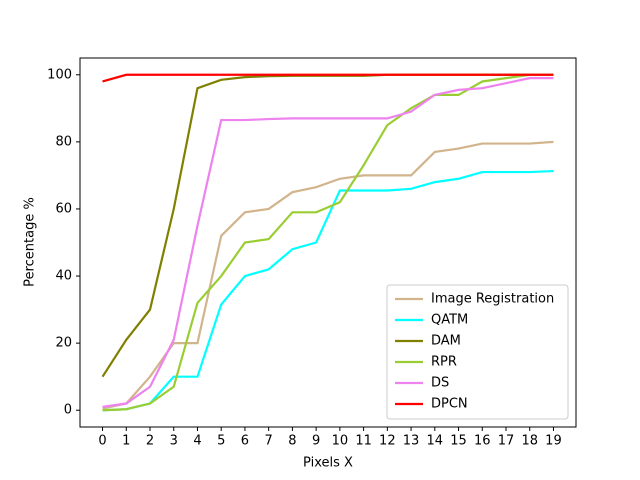  What do you see at coordinates (68, 410) in the screenshot?
I see `y-tick-label: 0` at bounding box center [68, 410].